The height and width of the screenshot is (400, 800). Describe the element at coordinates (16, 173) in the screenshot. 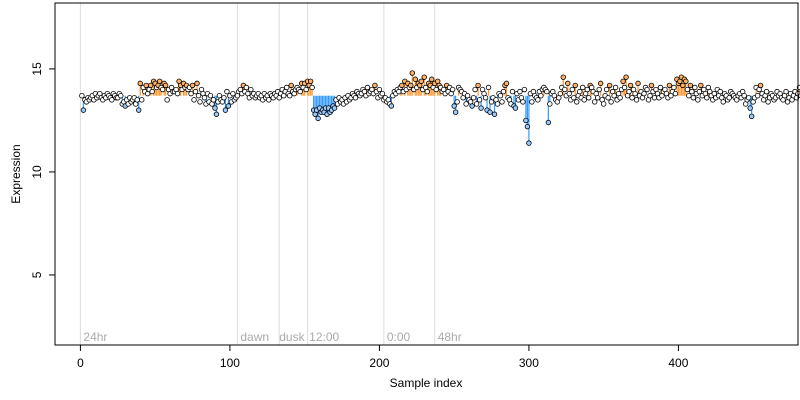

I see `y-axis-title: Expression` at that location.